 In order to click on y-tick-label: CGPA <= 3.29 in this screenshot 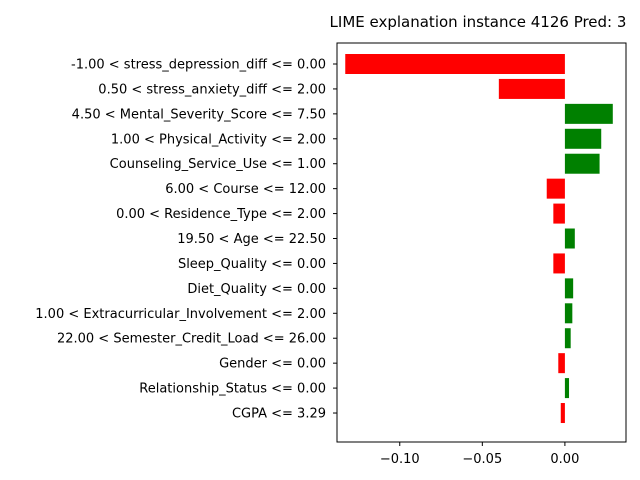, I will do `click(279, 414)`.